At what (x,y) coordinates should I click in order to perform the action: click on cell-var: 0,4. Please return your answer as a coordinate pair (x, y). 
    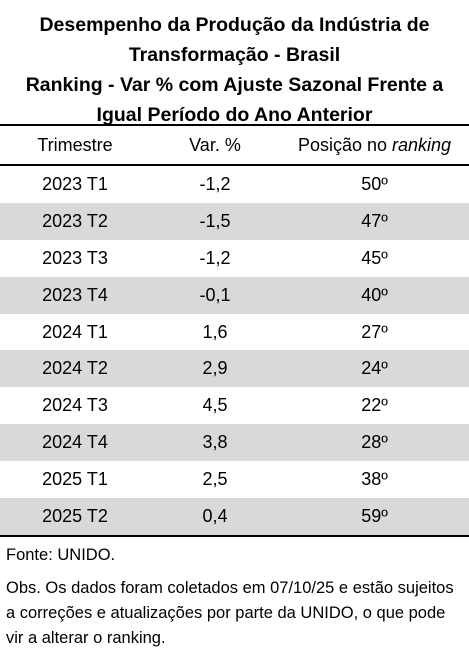
    Looking at the image, I should click on (215, 517).